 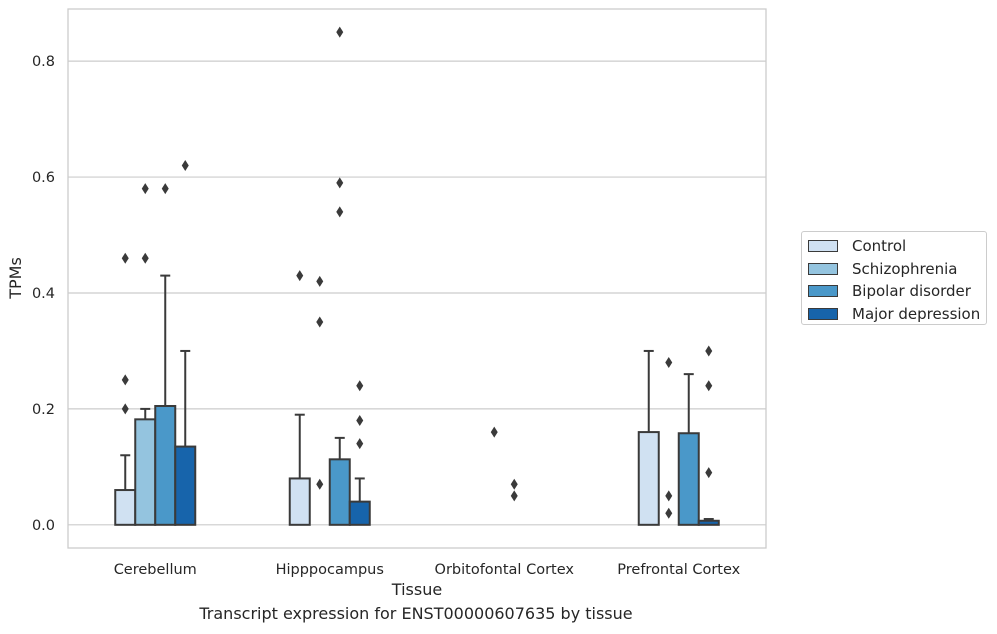 What do you see at coordinates (43, 178) in the screenshot?
I see `y-tick-label: 0.6` at bounding box center [43, 178].